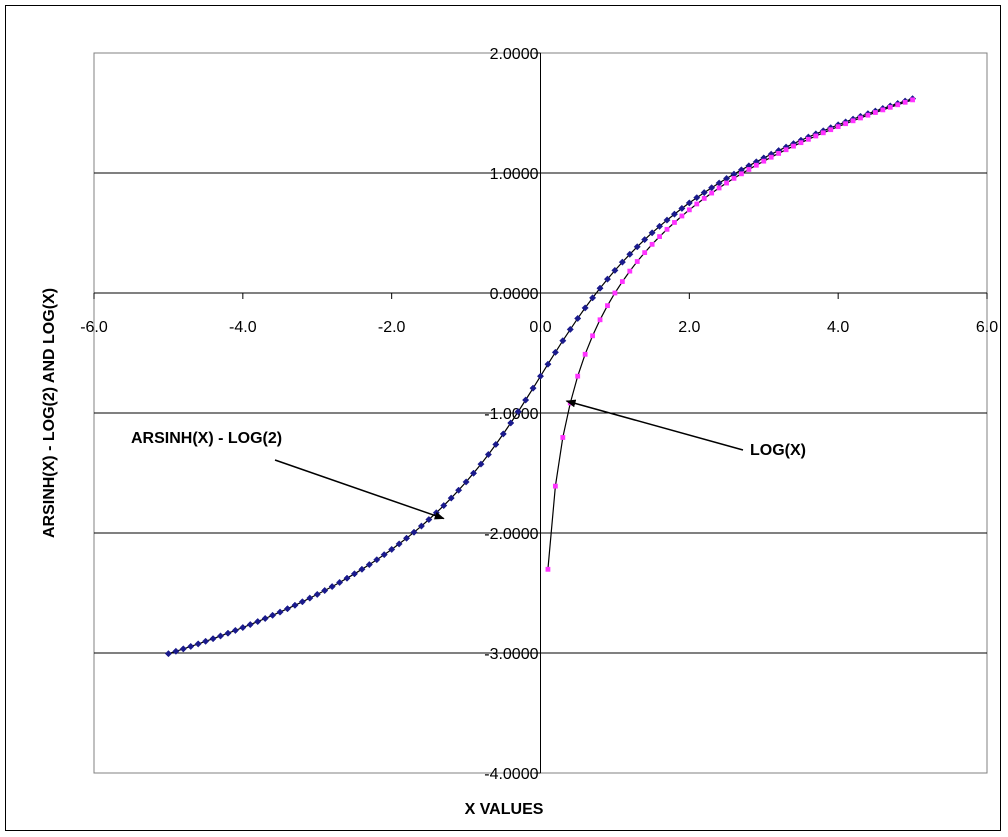 This screenshot has width=1008, height=837. Describe the element at coordinates (540, 327) in the screenshot. I see `x-tick-label: 0.0` at that location.